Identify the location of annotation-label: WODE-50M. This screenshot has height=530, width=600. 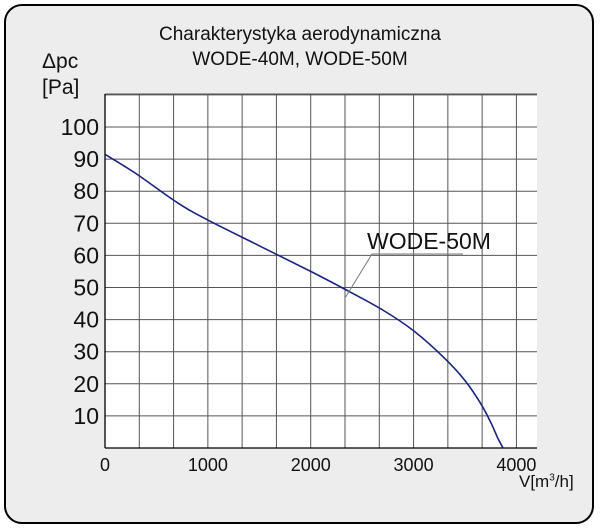
(429, 241).